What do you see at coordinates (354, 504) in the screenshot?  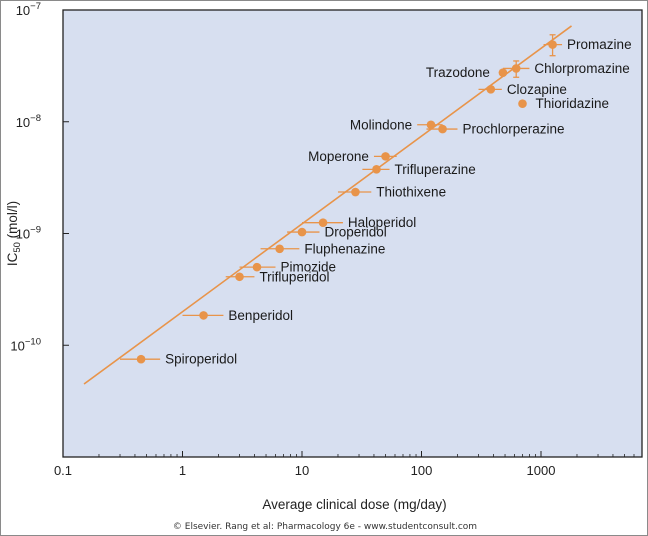 I see `x-axis-label: Average clinical dose (mg/day)` at bounding box center [354, 504].